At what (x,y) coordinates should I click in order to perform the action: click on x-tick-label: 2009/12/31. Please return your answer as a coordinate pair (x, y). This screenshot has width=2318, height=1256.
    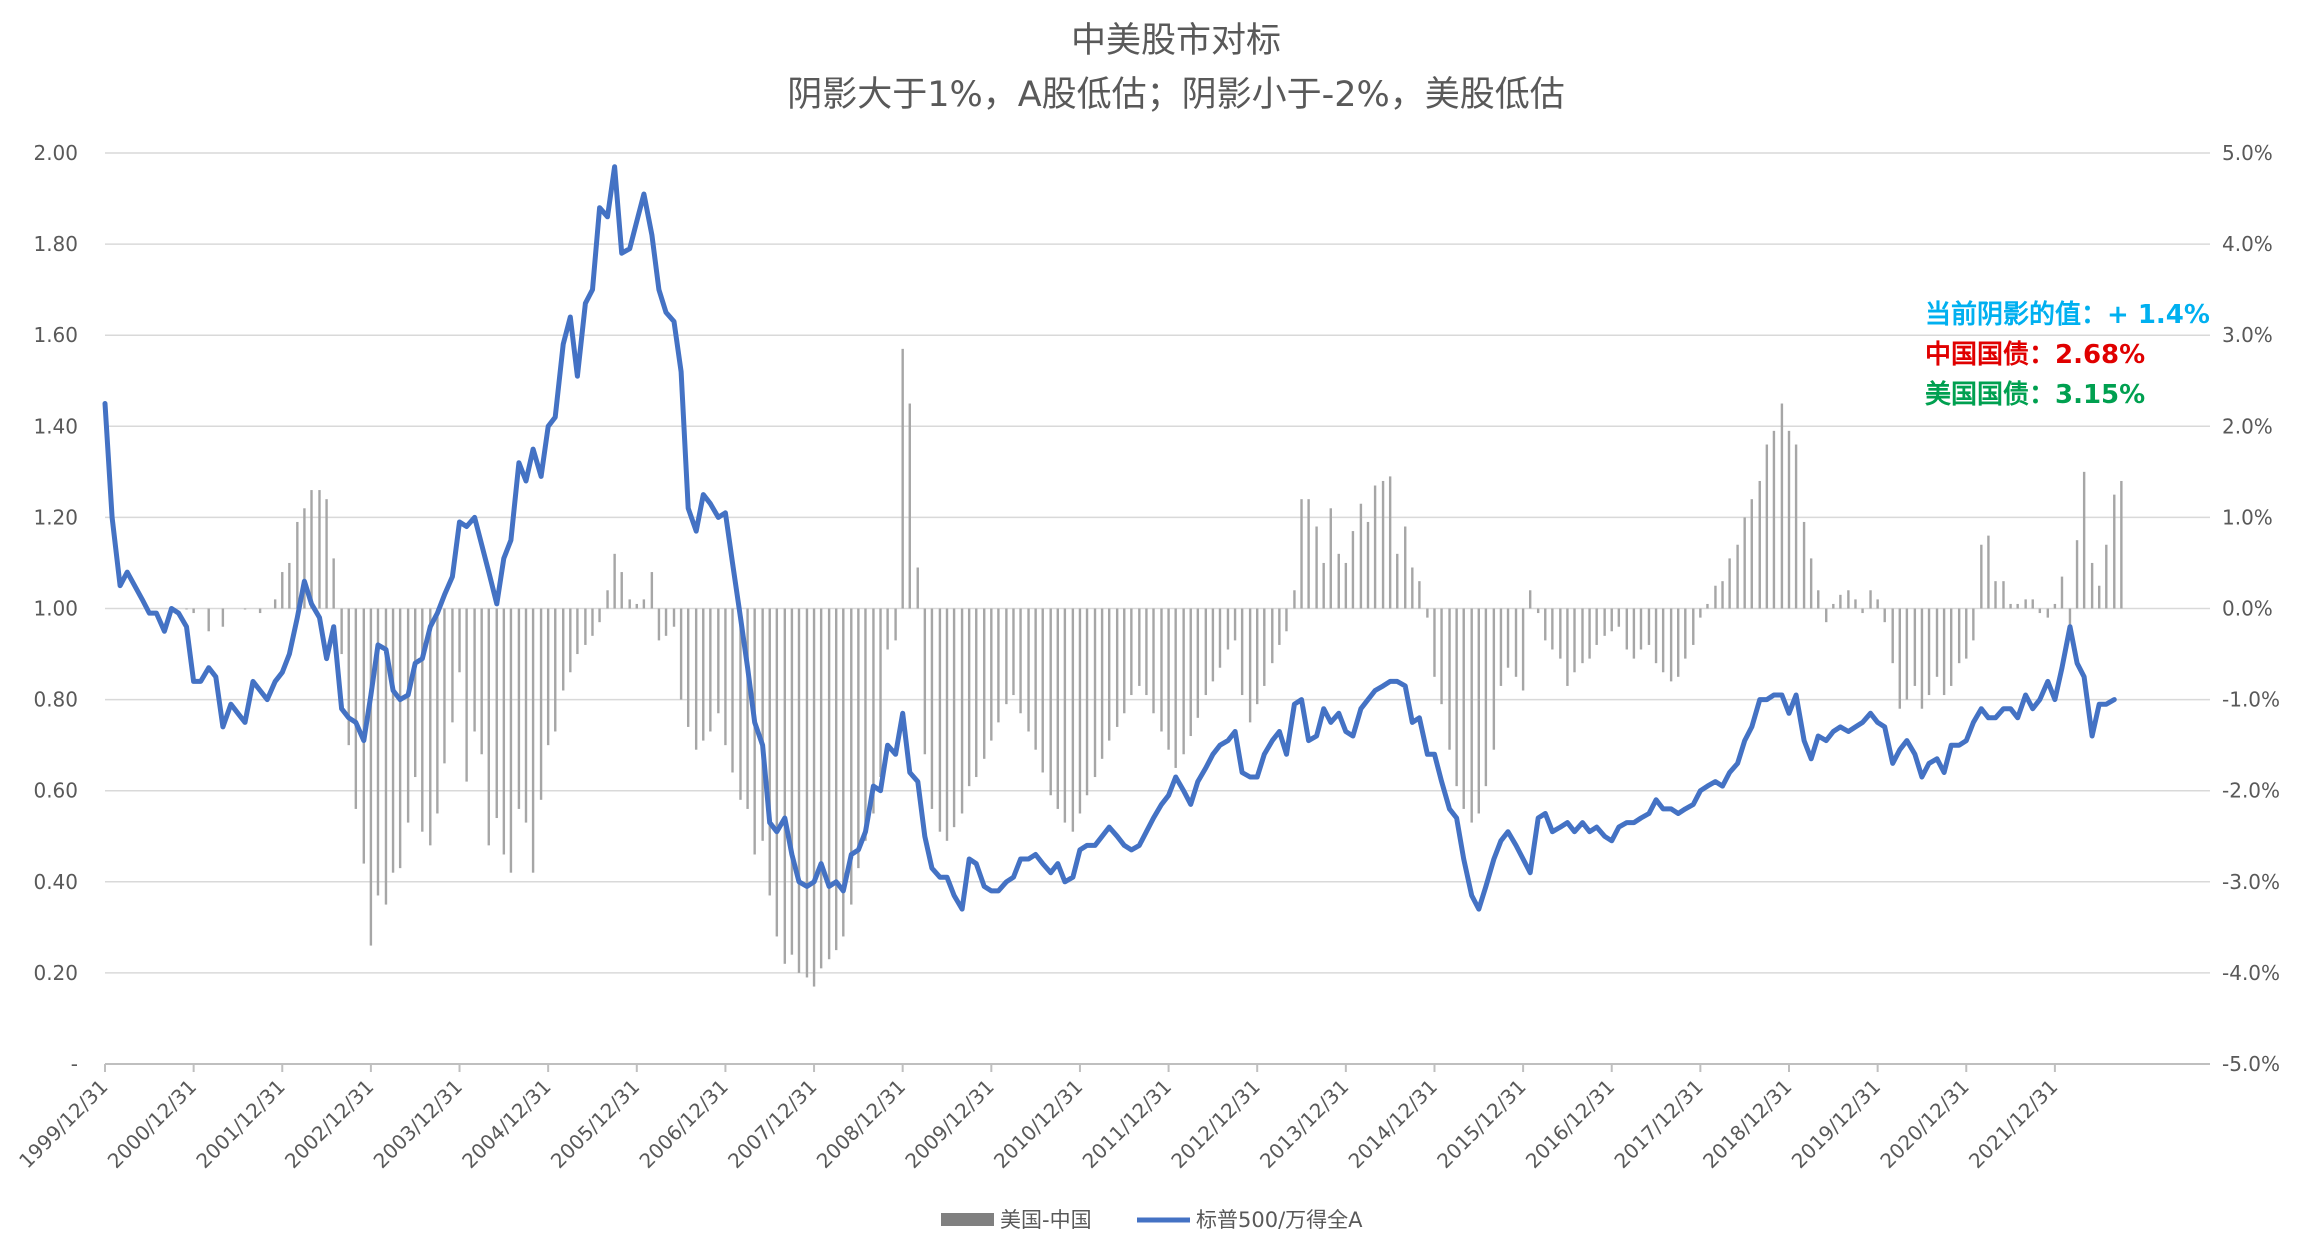
    Looking at the image, I should click on (949, 1124).